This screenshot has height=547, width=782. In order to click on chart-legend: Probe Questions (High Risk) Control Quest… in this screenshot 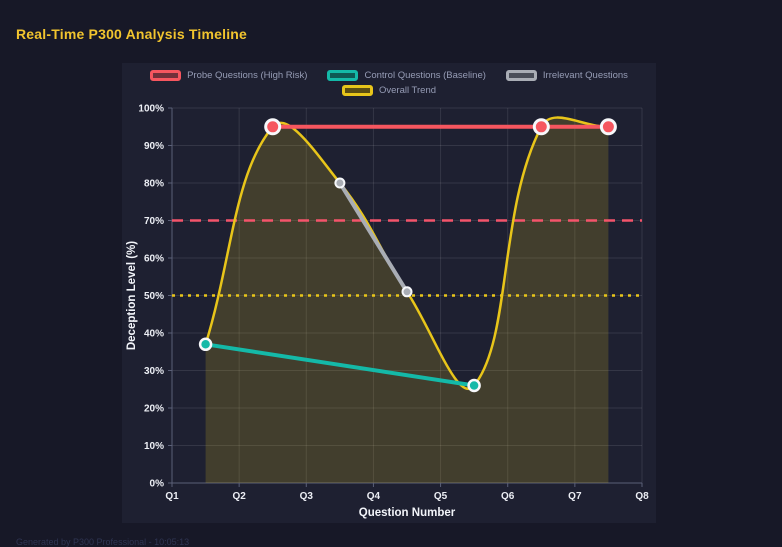, I will do `click(389, 83)`.